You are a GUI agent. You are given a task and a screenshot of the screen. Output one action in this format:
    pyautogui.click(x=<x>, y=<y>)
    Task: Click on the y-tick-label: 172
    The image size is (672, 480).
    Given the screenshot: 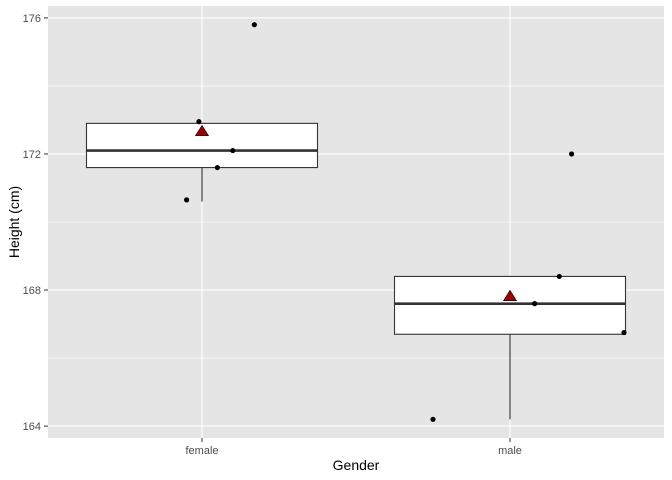 What is the action you would take?
    pyautogui.click(x=32, y=155)
    